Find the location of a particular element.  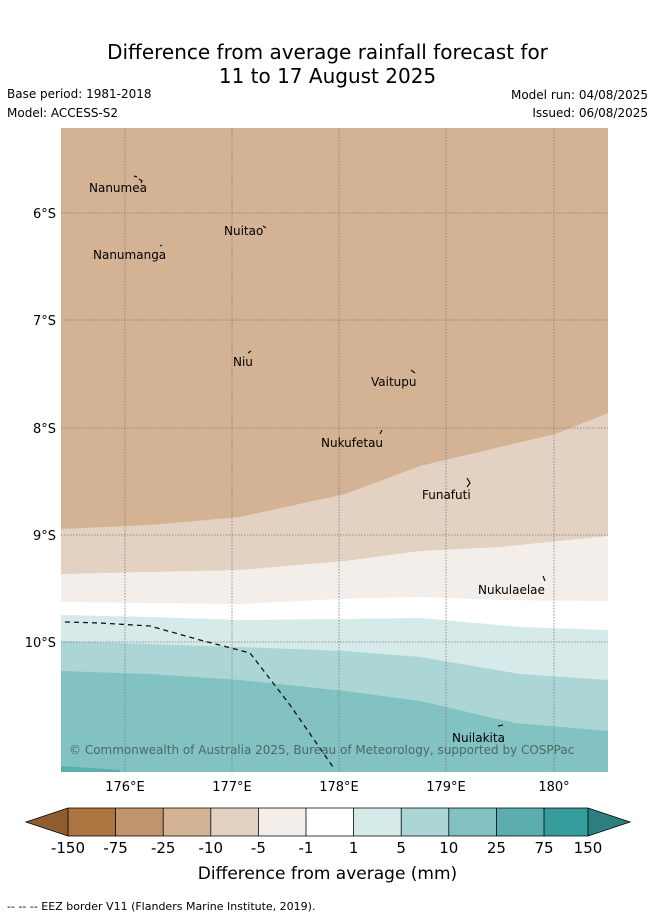

colorbar-title: Difference from average (mm) is located at coordinates (327, 874).